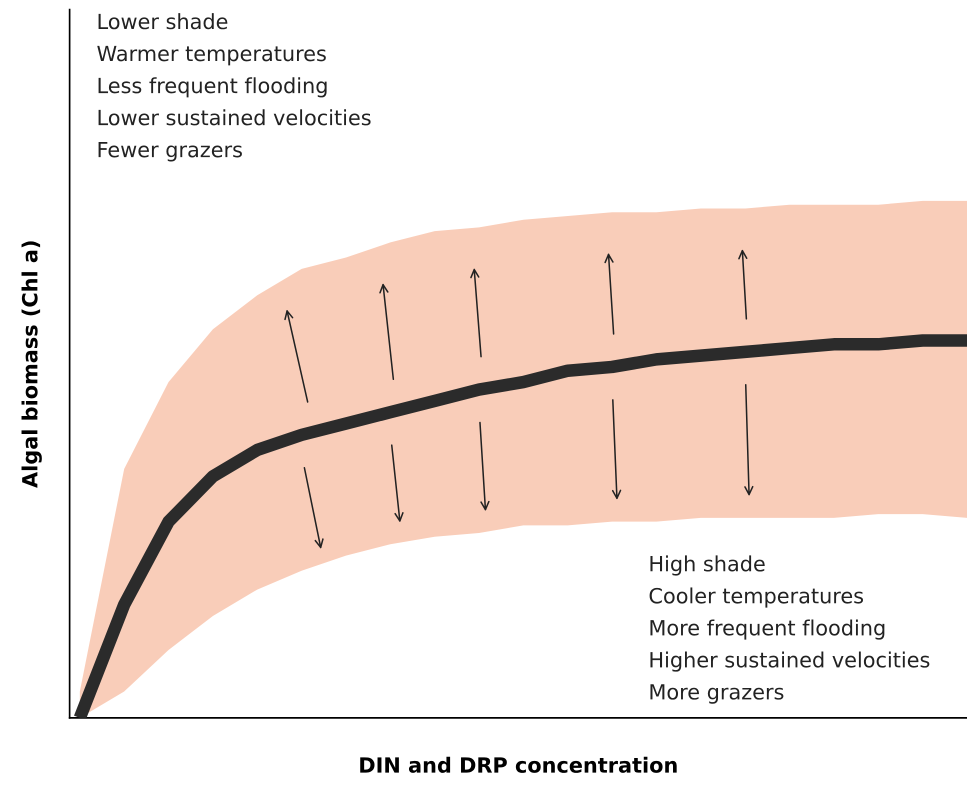 The height and width of the screenshot is (803, 967). Describe the element at coordinates (790, 629) in the screenshot. I see `annotation: High shade Cooler temperatures More frequent flooding Higher sustained velocities More grazers` at that location.